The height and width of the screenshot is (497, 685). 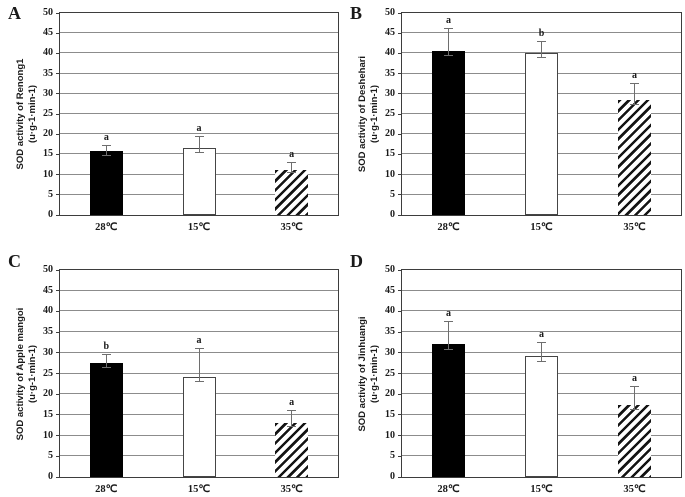 I want to click on panel-letter-d: D, so click(x=356, y=261).